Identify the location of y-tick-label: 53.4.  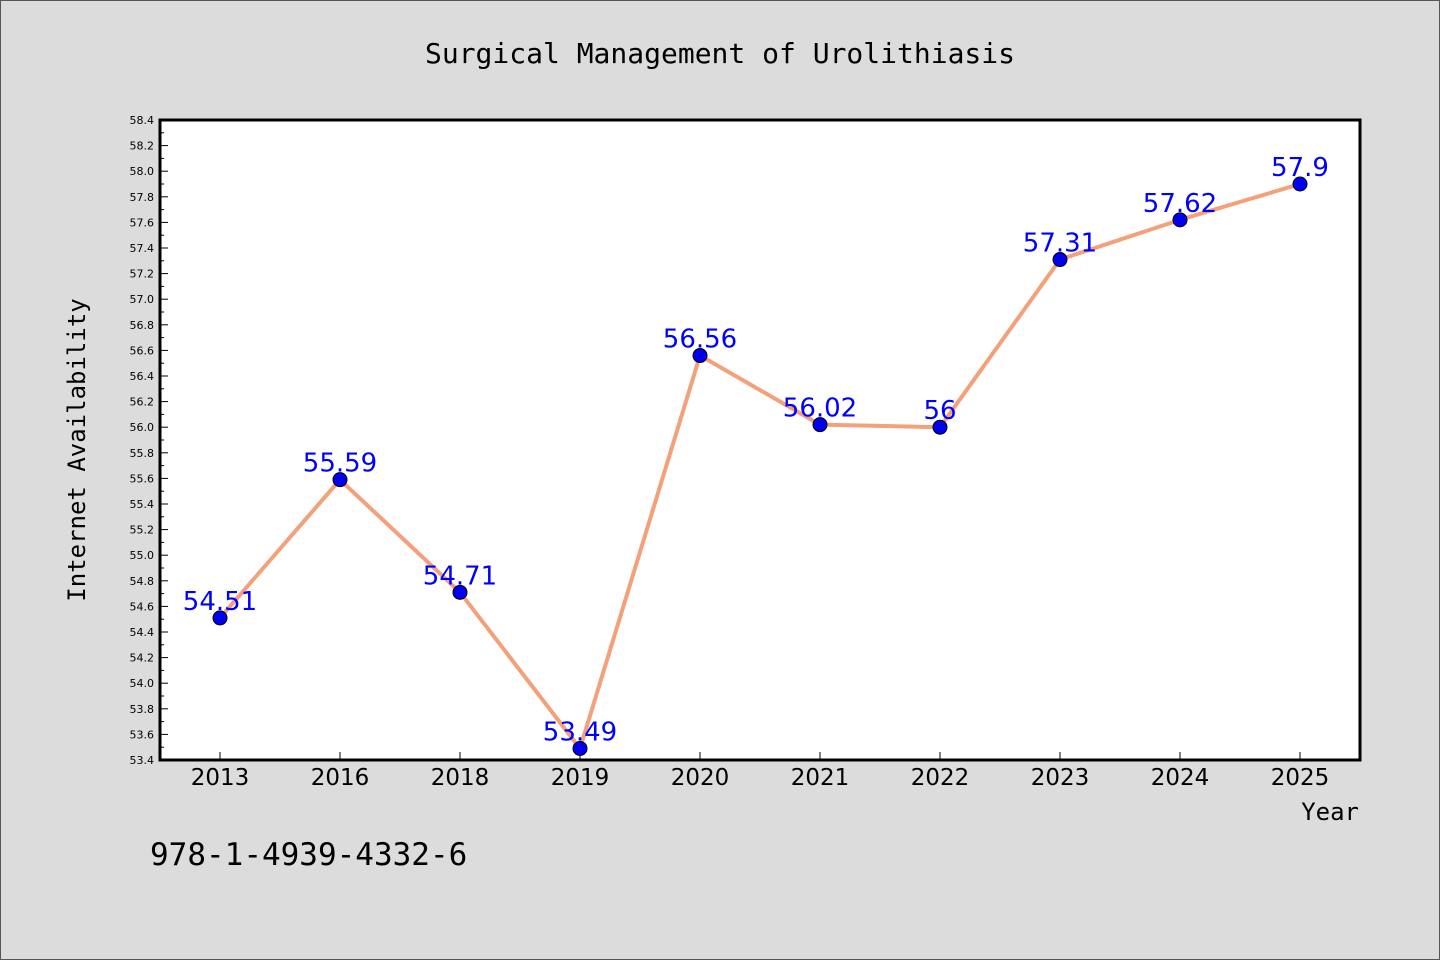
(142, 760).